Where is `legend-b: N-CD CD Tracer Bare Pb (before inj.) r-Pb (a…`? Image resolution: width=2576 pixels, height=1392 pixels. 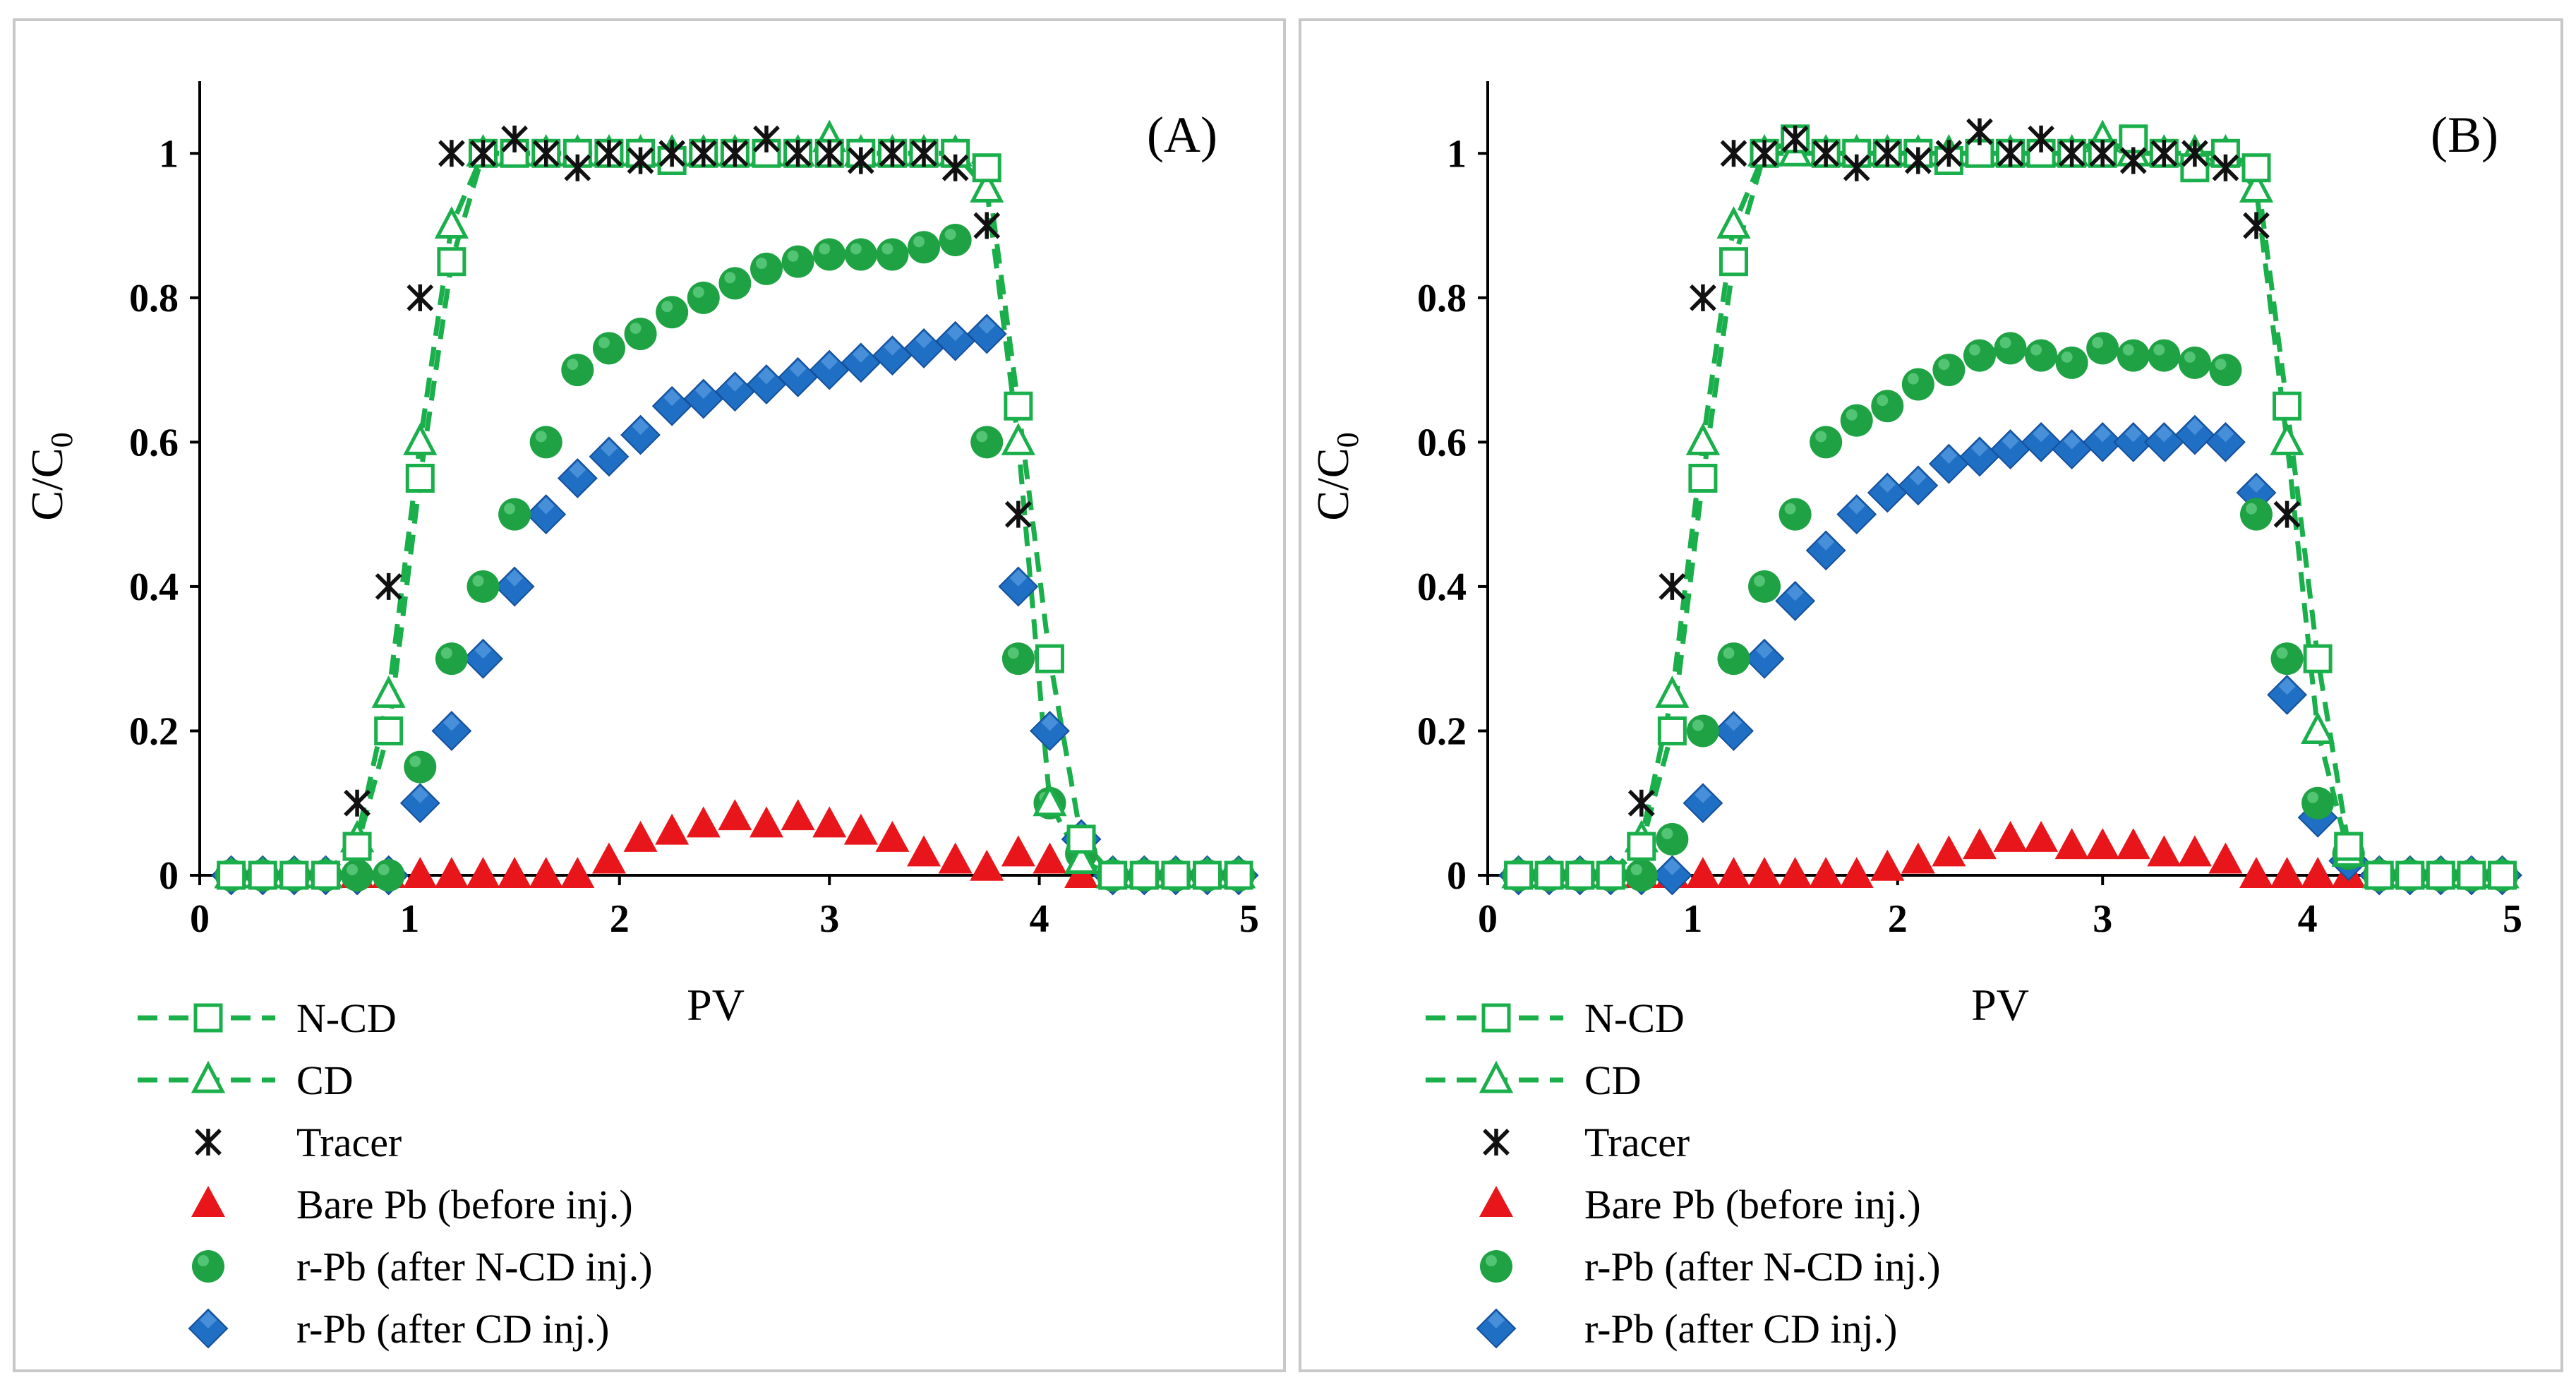 legend-b: N-CD CD Tracer Bare Pb (before inj.) r-Pb (a… is located at coordinates (1683, 1174).